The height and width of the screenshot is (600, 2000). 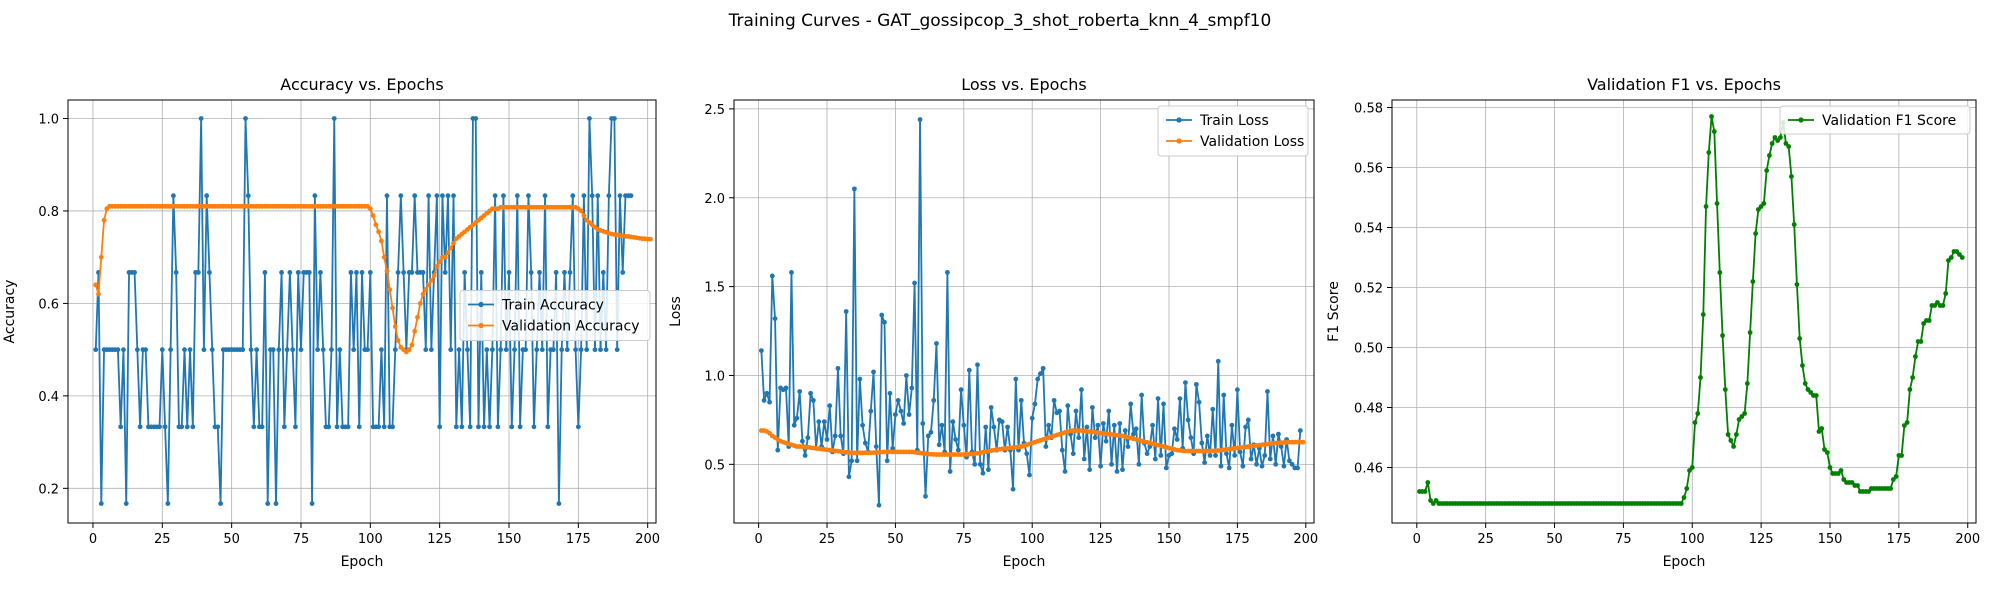 What do you see at coordinates (1417, 539) in the screenshot?
I see `x-tick-label: 0` at bounding box center [1417, 539].